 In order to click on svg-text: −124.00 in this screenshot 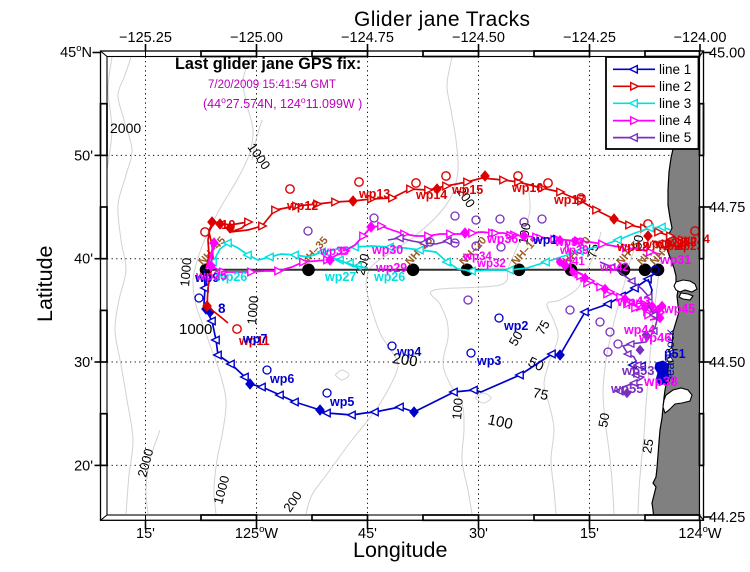, I will do `click(700, 38)`.